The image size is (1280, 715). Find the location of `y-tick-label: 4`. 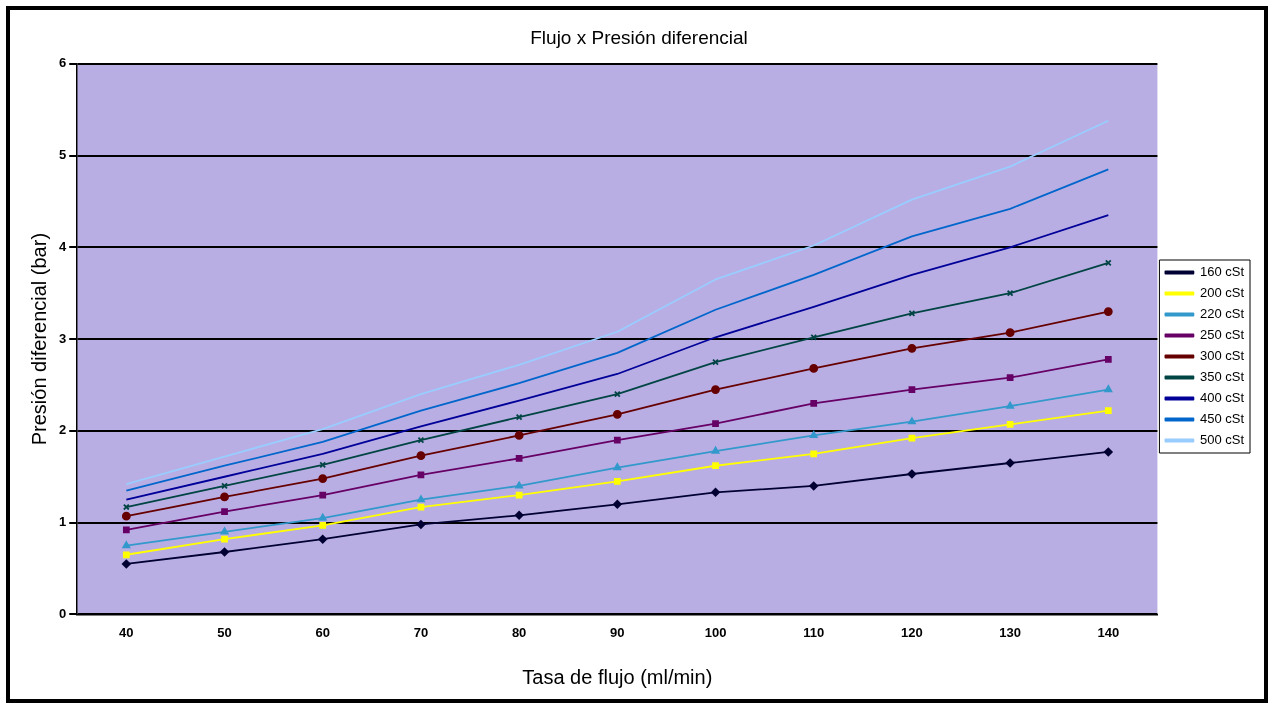

y-tick-label: 4 is located at coordinates (63, 246).